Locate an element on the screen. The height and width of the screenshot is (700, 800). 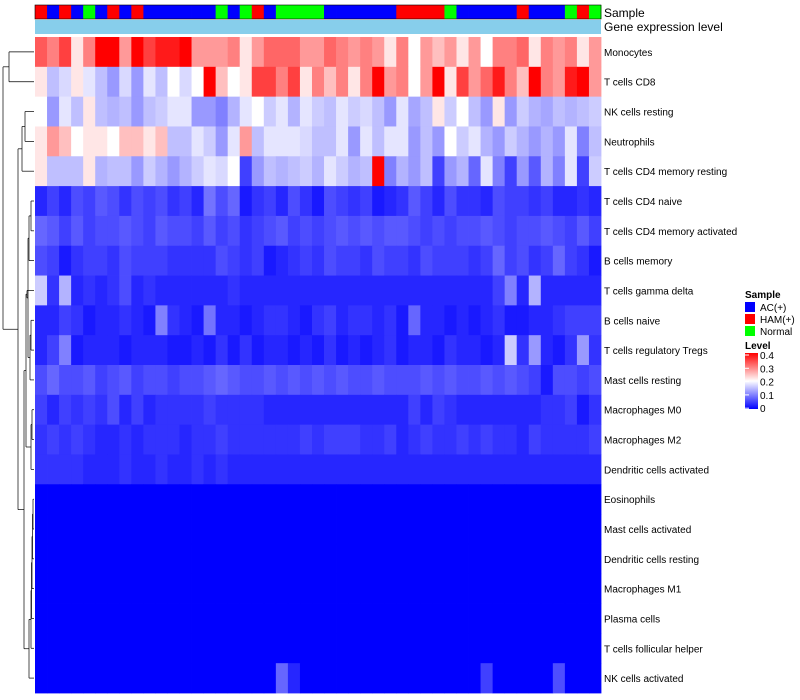
row-label: T cells regulatory Tregs is located at coordinates (656, 351).